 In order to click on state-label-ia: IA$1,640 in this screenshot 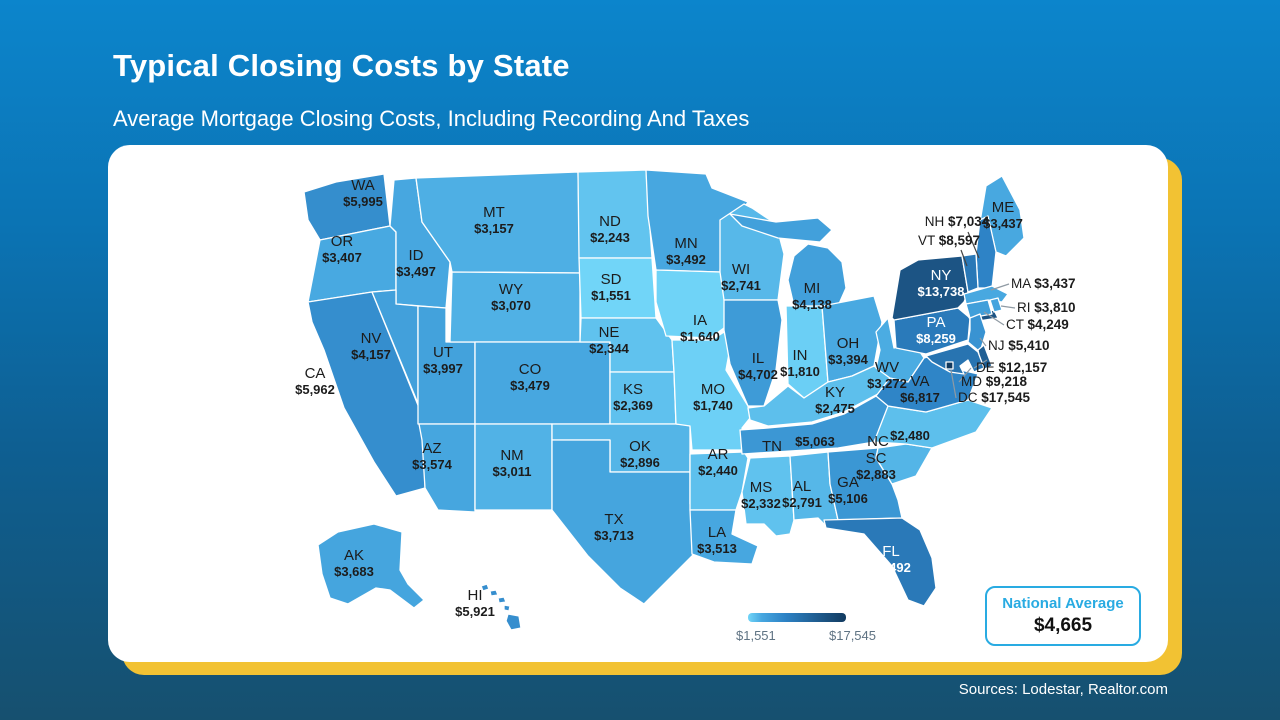, I will do `click(700, 328)`.